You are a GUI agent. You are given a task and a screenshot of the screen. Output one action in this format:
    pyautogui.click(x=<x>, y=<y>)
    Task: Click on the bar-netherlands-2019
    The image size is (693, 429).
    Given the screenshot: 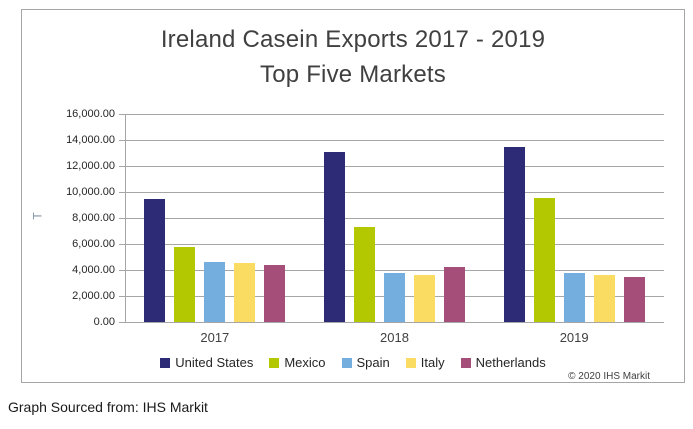 What is the action you would take?
    pyautogui.click(x=634, y=299)
    